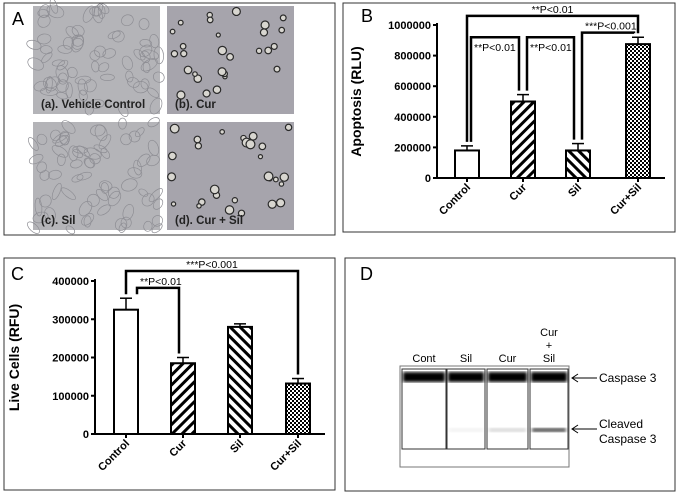 This screenshot has height=499, width=678. I want to click on bar-control, so click(126, 371).